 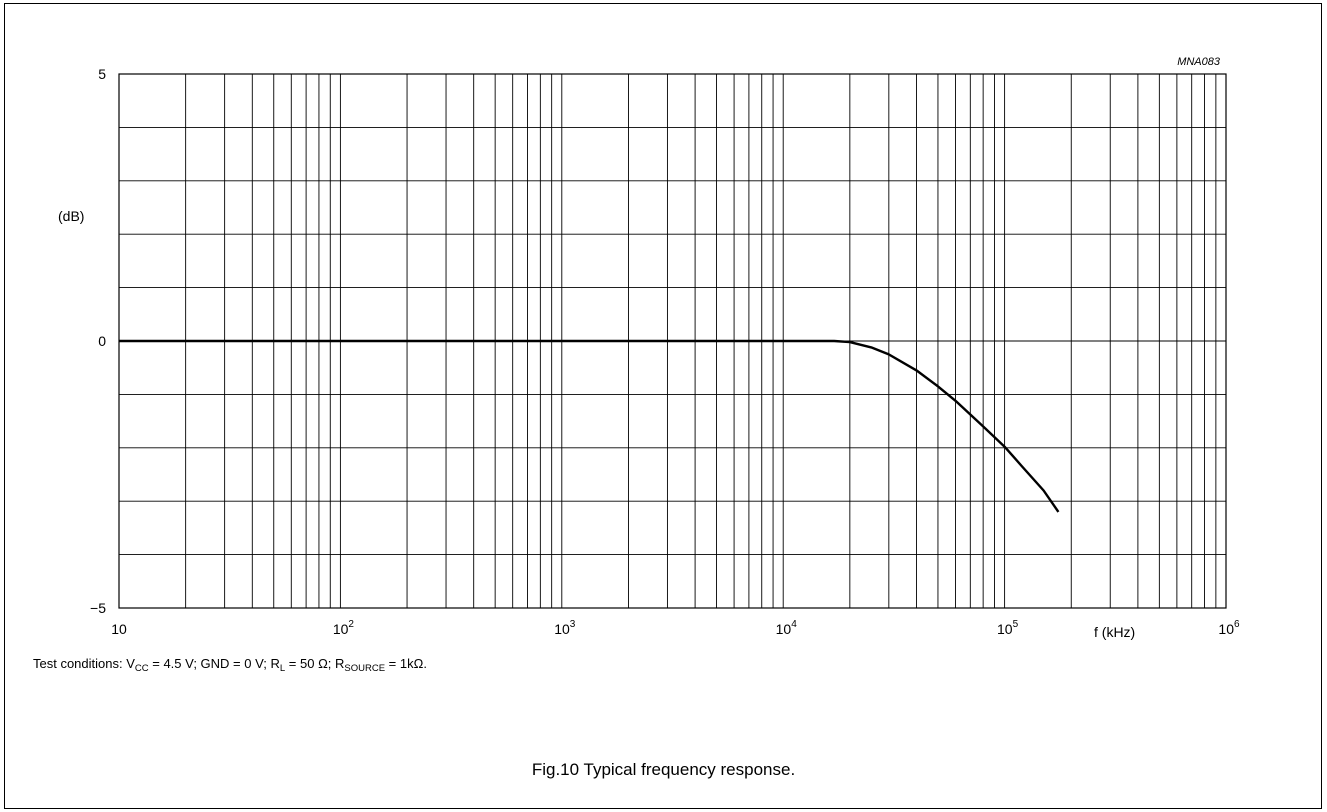 What do you see at coordinates (214, 663) in the screenshot?
I see `test-conditions-vcc: = 4.5 V; GND = 0 V; R` at bounding box center [214, 663].